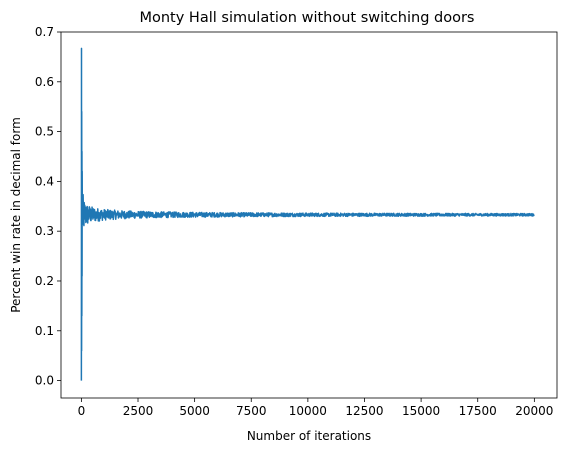 The image size is (567, 453). Describe the element at coordinates (44, 132) in the screenshot. I see `y-tick-label: 0.5` at that location.